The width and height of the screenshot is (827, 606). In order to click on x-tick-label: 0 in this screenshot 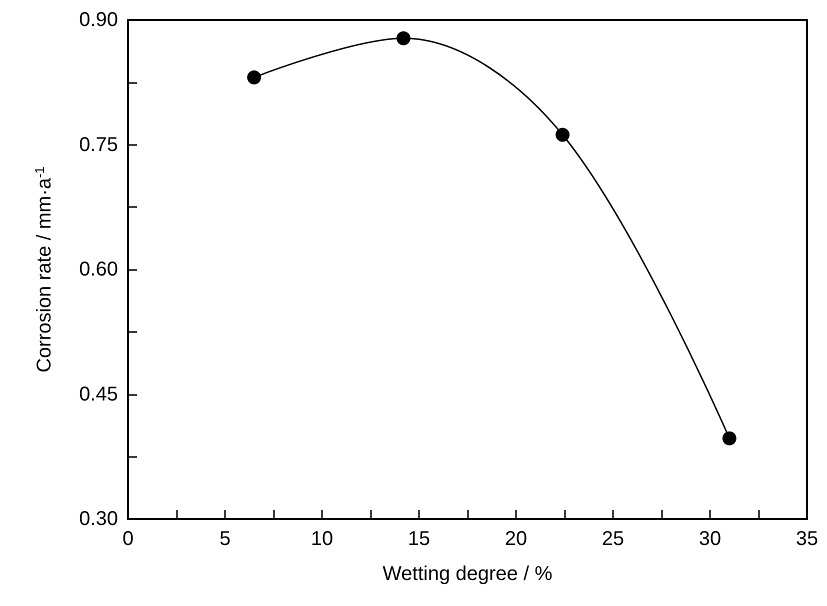, I will do `click(128, 539)`.